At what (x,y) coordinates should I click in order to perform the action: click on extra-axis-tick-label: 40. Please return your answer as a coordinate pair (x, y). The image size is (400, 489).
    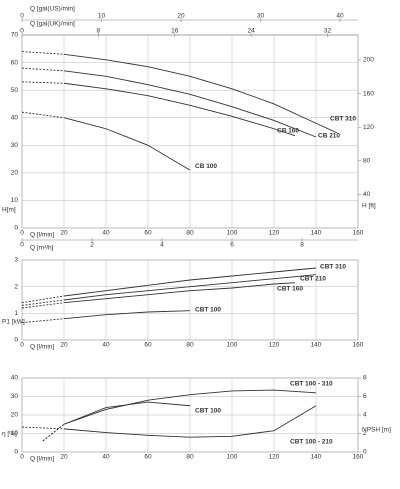
    Looking at the image, I should click on (340, 16).